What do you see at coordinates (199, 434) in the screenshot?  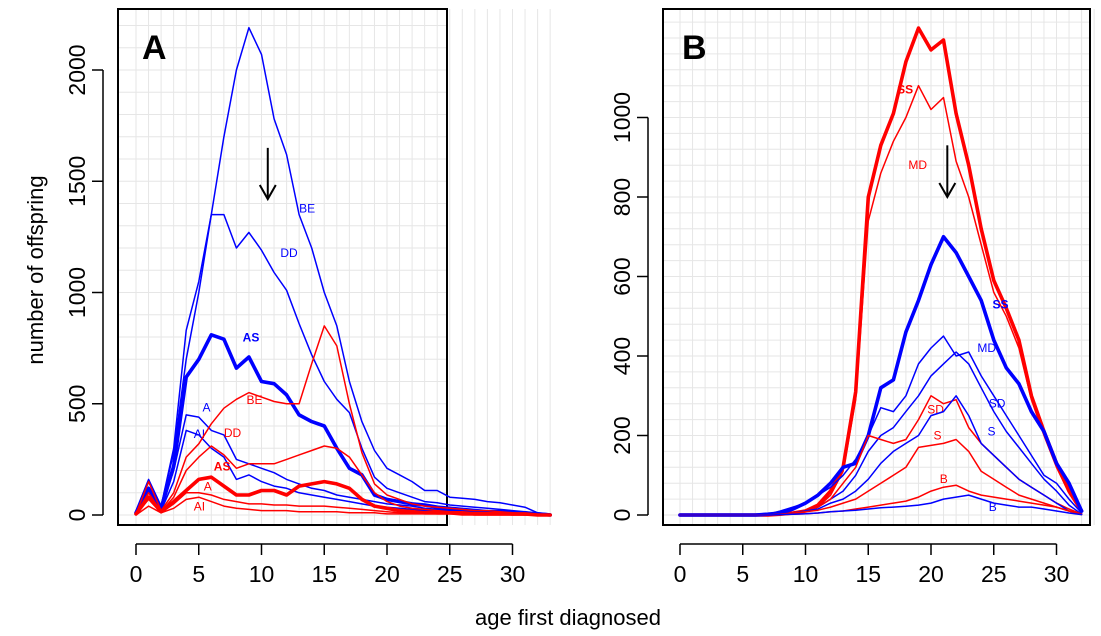 I see `series-label-blue-ai: AI` at bounding box center [199, 434].